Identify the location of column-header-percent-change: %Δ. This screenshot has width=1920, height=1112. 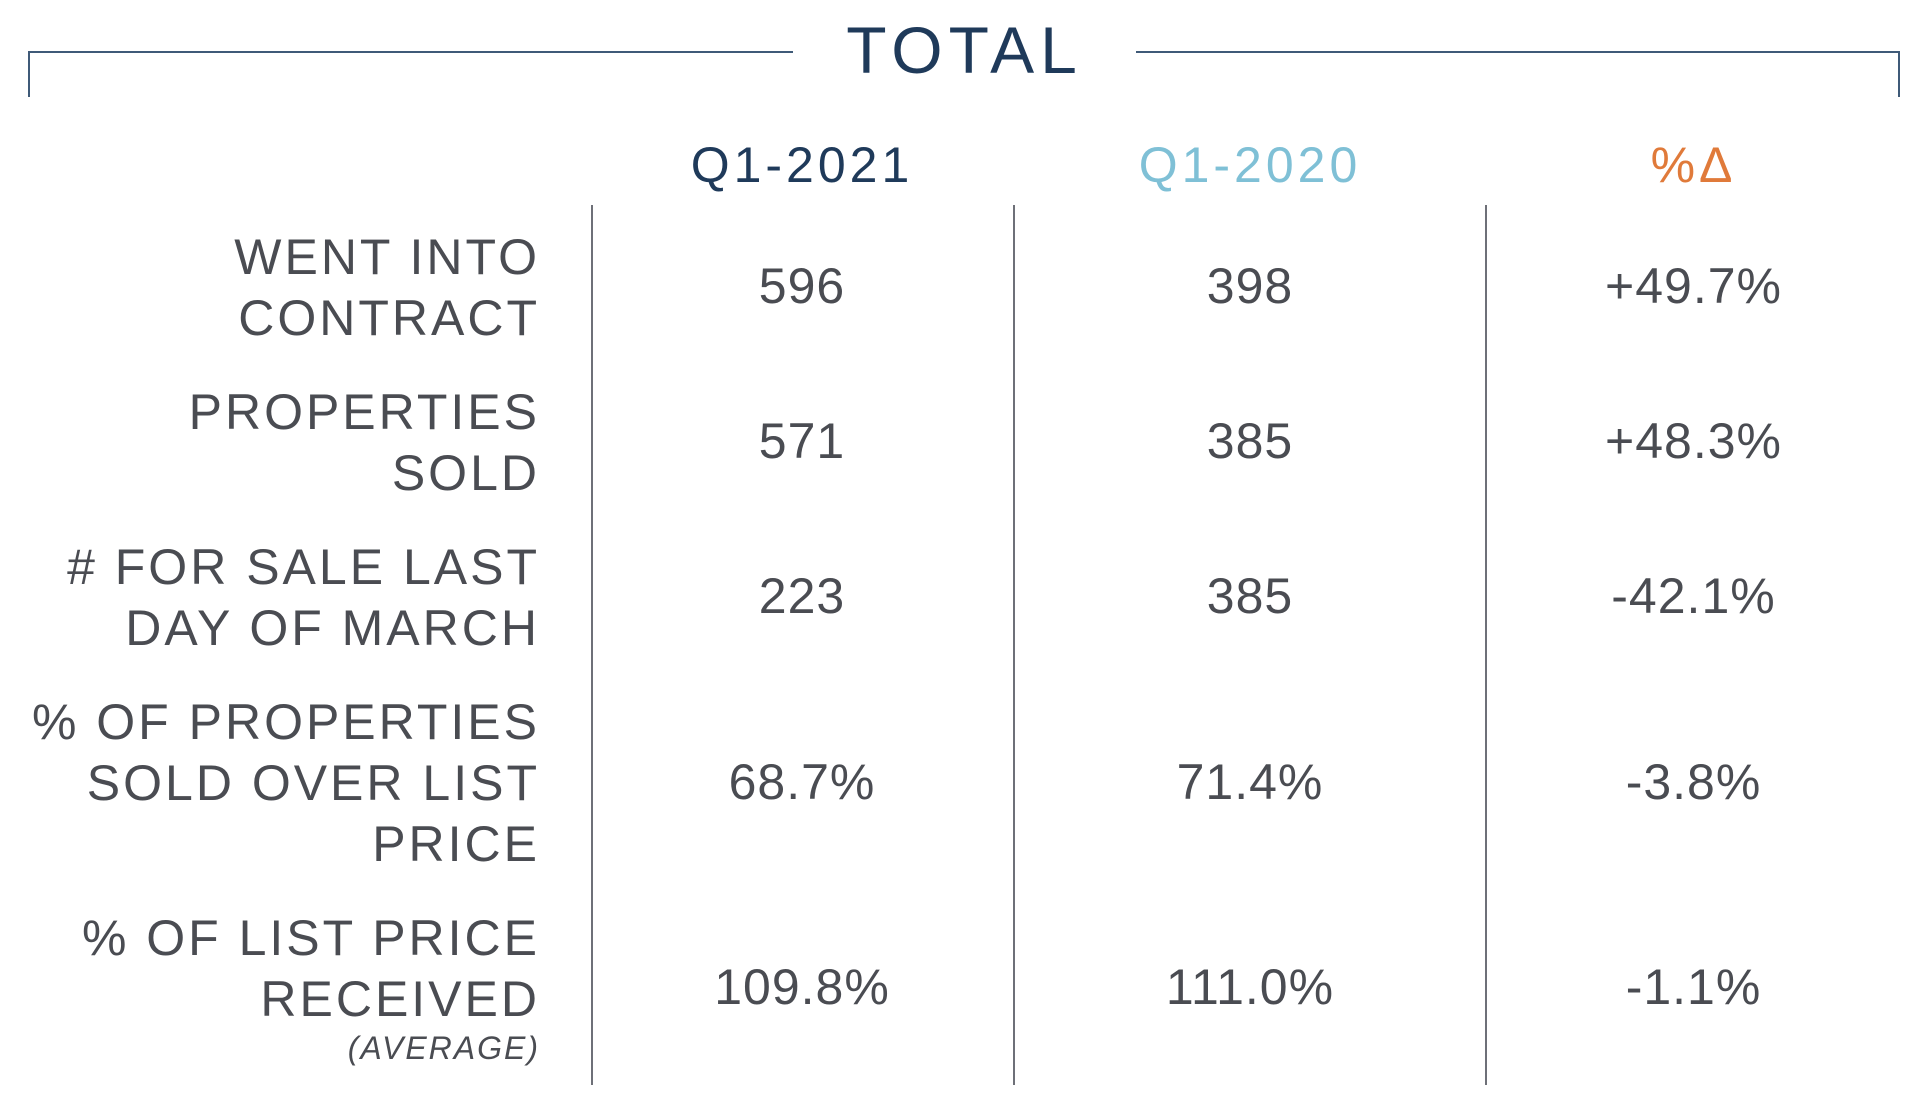
(1693, 165).